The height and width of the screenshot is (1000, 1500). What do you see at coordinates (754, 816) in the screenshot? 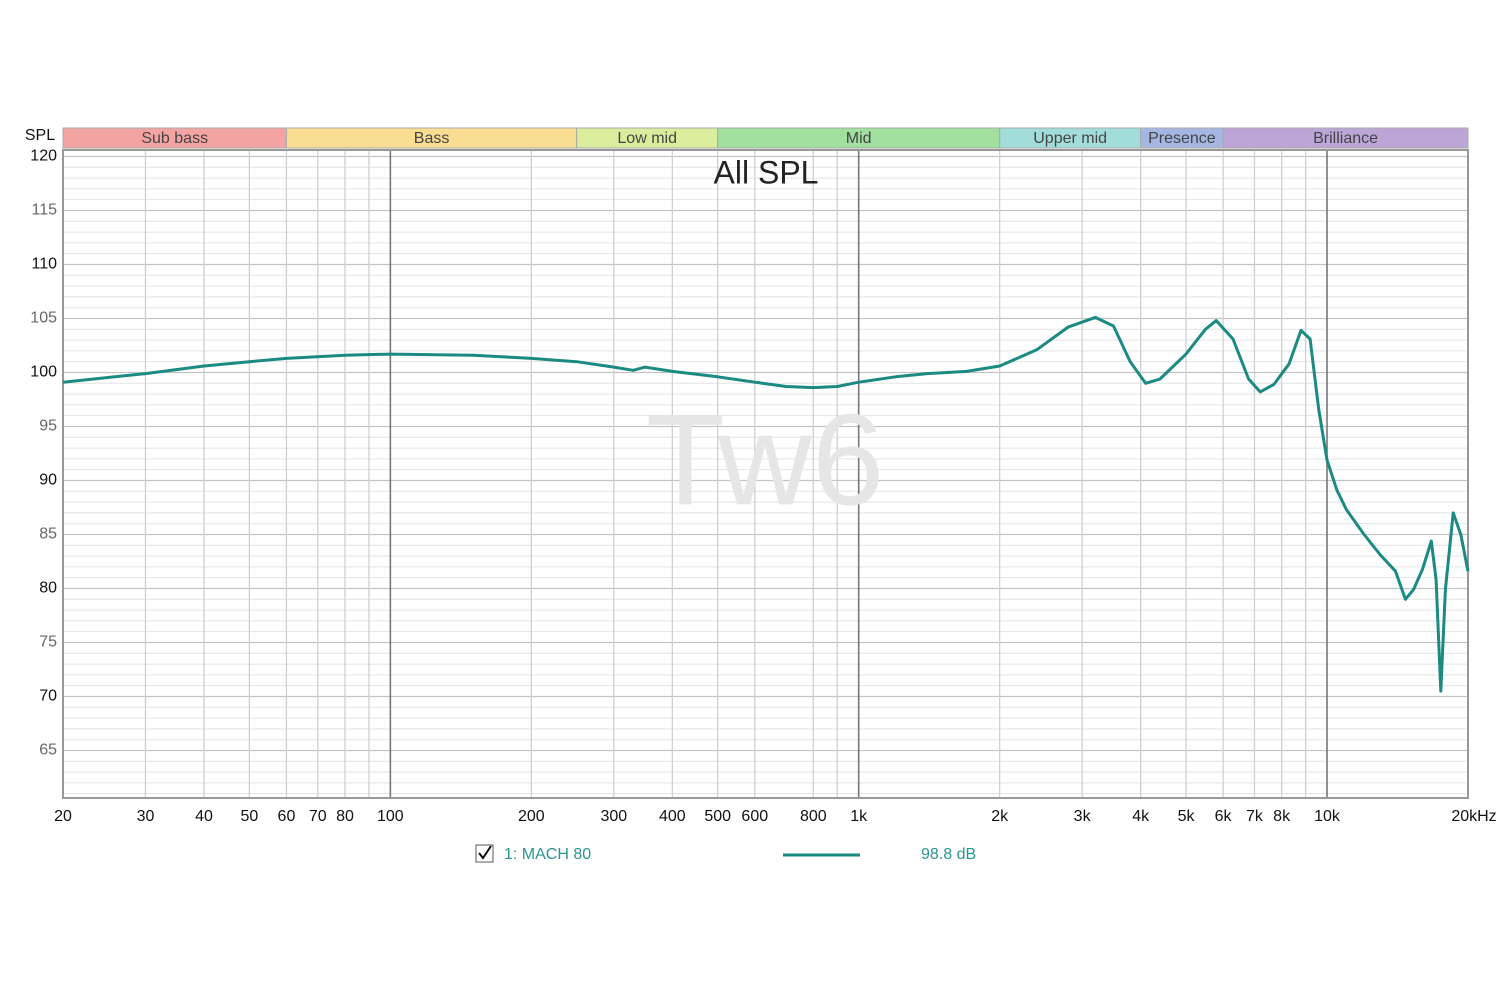
I see `x-tick-label: 600` at bounding box center [754, 816].